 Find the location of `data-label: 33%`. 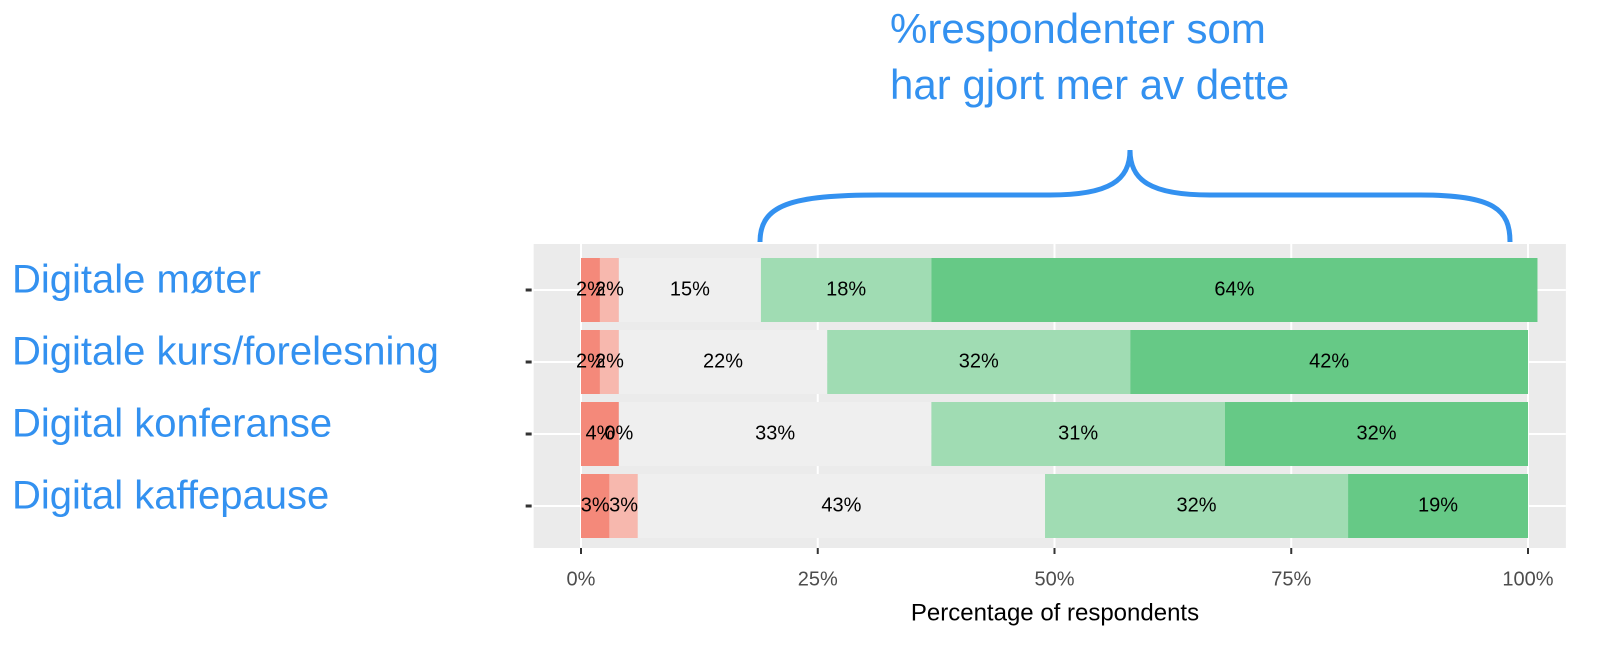

data-label: 33% is located at coordinates (775, 433).